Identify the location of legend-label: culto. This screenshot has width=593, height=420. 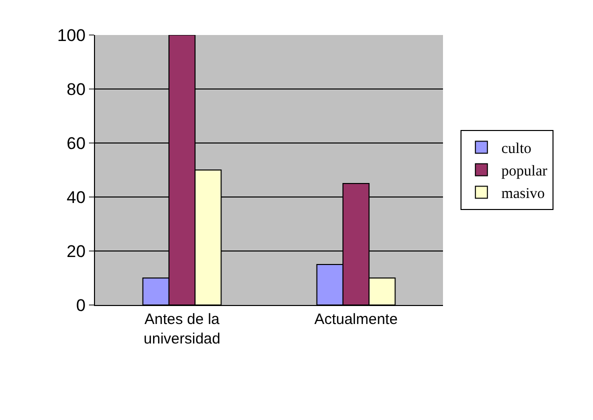
(516, 149).